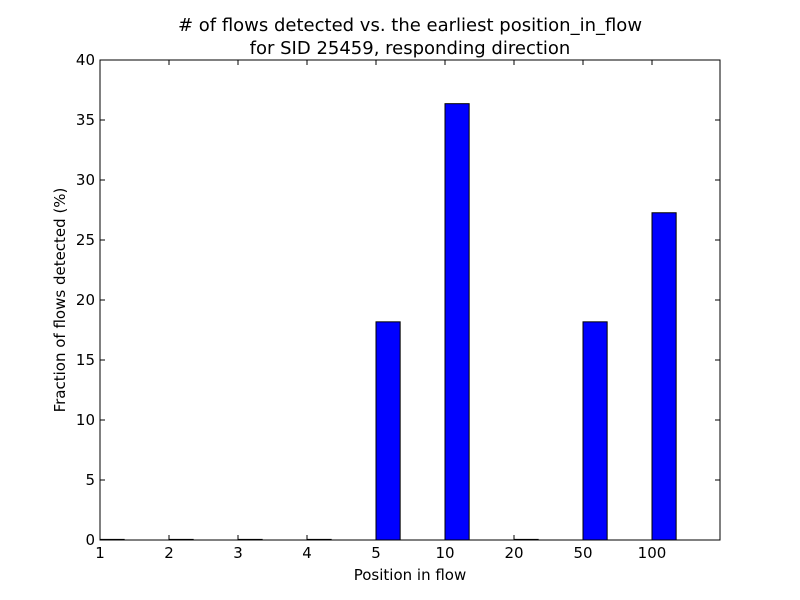 Image resolution: width=800 pixels, height=600 pixels. I want to click on y-tick-label: 20, so click(85, 300).